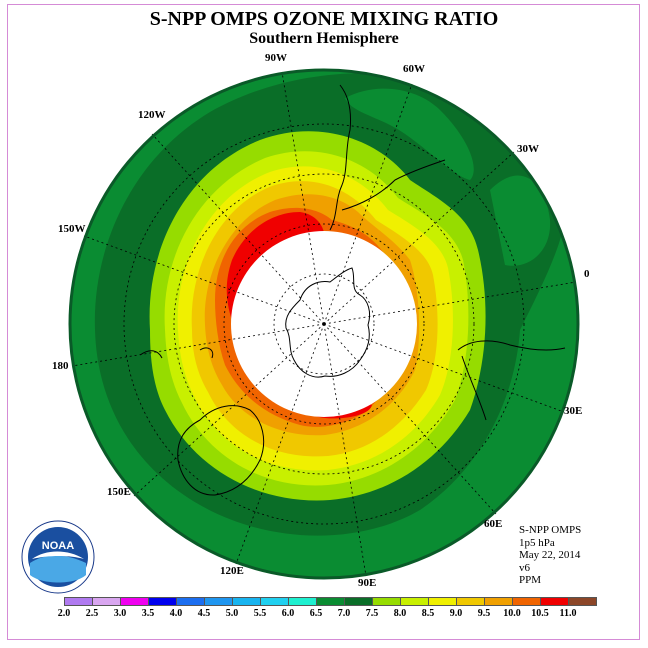 The width and height of the screenshot is (648, 648). Describe the element at coordinates (60, 366) in the screenshot. I see `lon-label-180: 180` at that location.